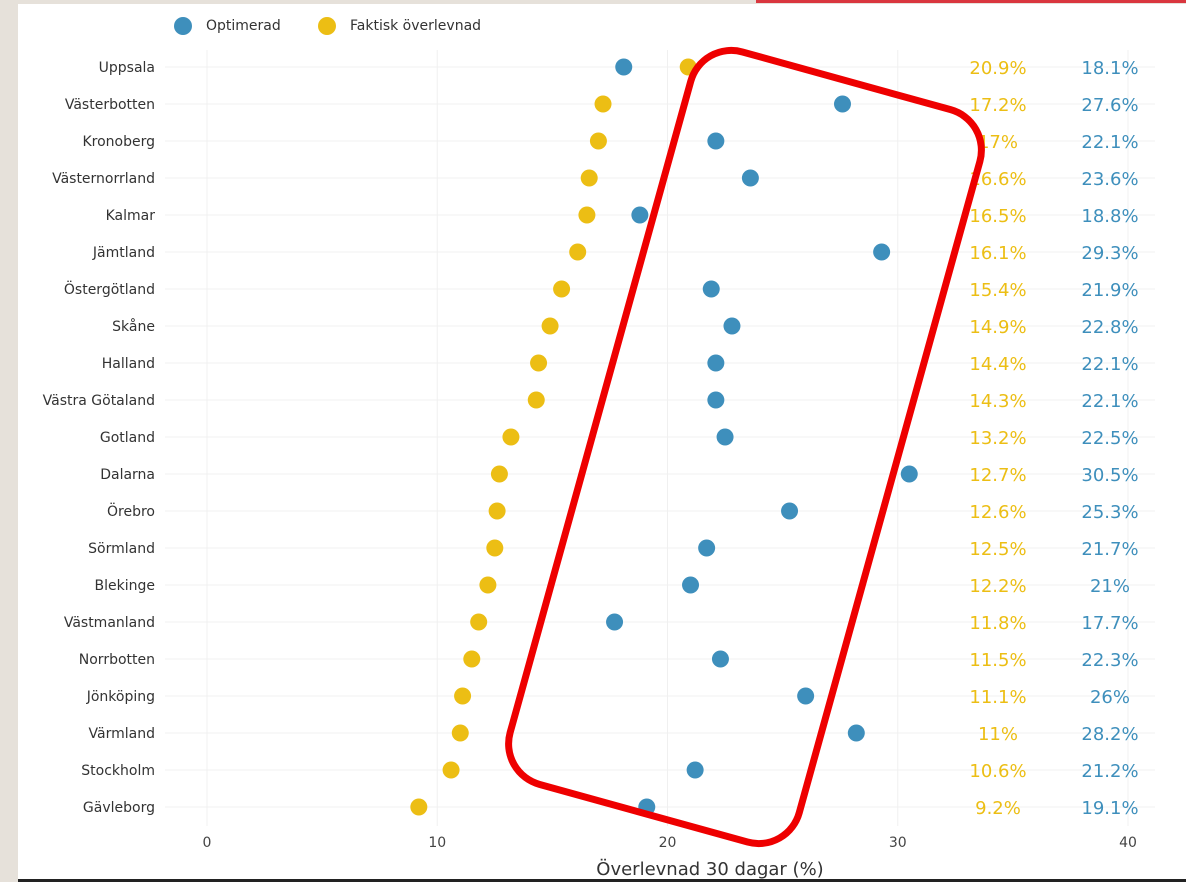  What do you see at coordinates (997, 401) in the screenshot?
I see `actual-value-label: 14.3%` at bounding box center [997, 401].